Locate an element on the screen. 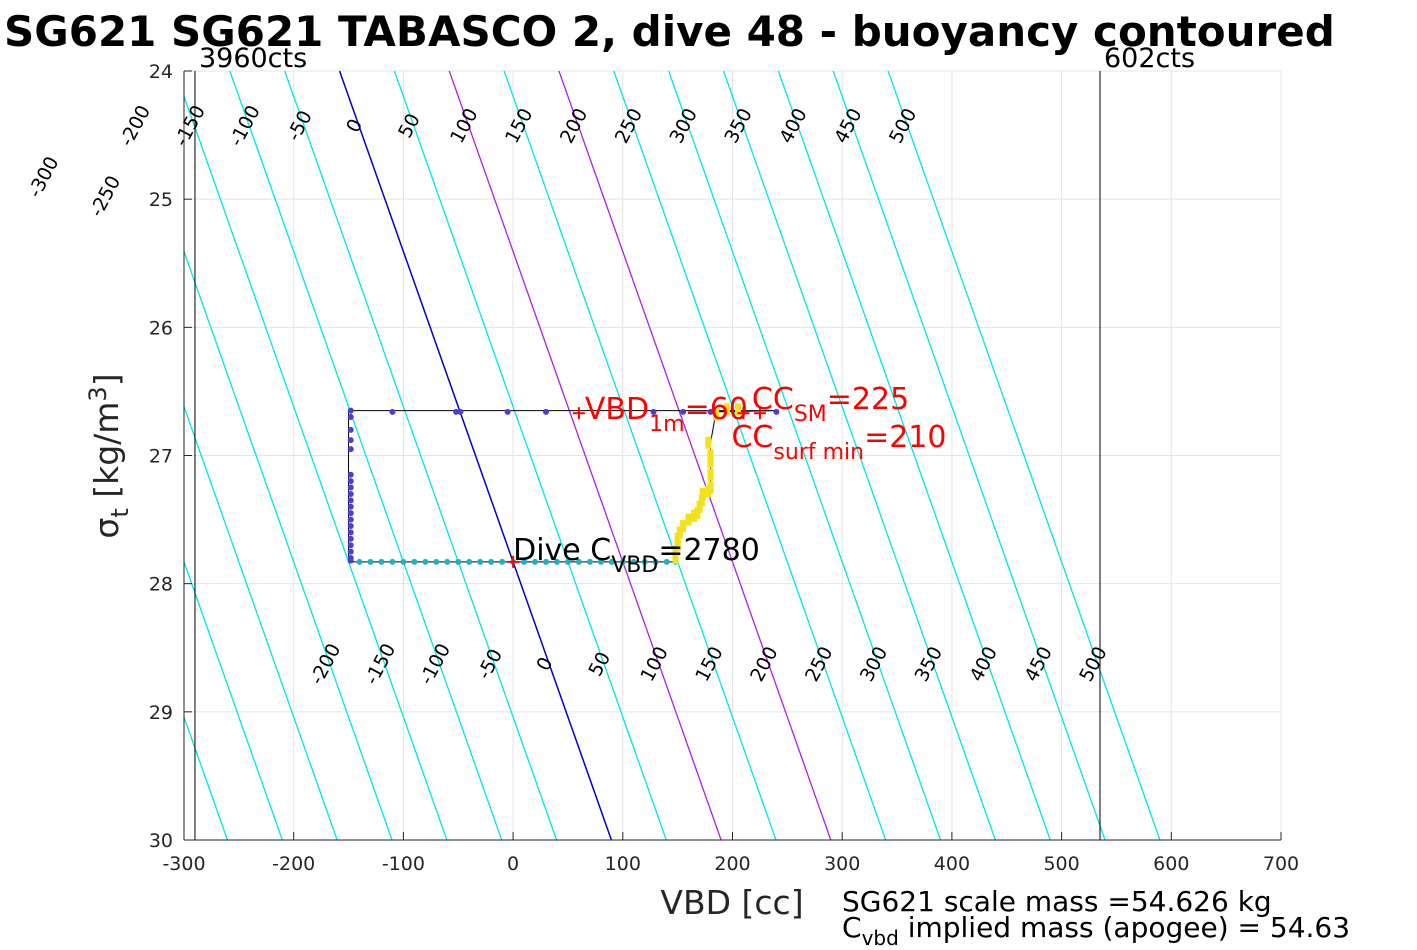 The width and height of the screenshot is (1417, 950). contour-label: 500 is located at coordinates (1093, 664).